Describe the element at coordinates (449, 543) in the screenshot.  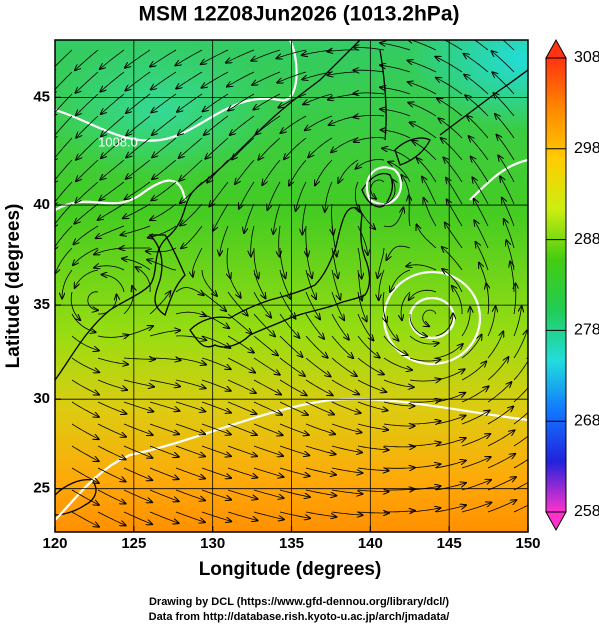
I see `x-tick-label: 145` at that location.